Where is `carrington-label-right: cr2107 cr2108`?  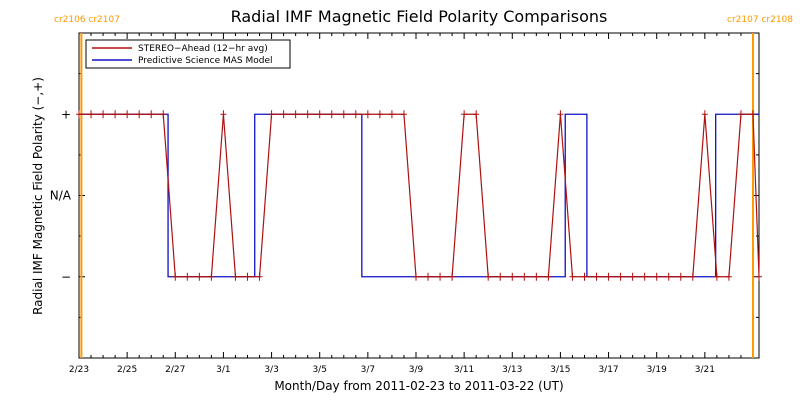 carrington-label-right: cr2107 cr2108 is located at coordinates (760, 20).